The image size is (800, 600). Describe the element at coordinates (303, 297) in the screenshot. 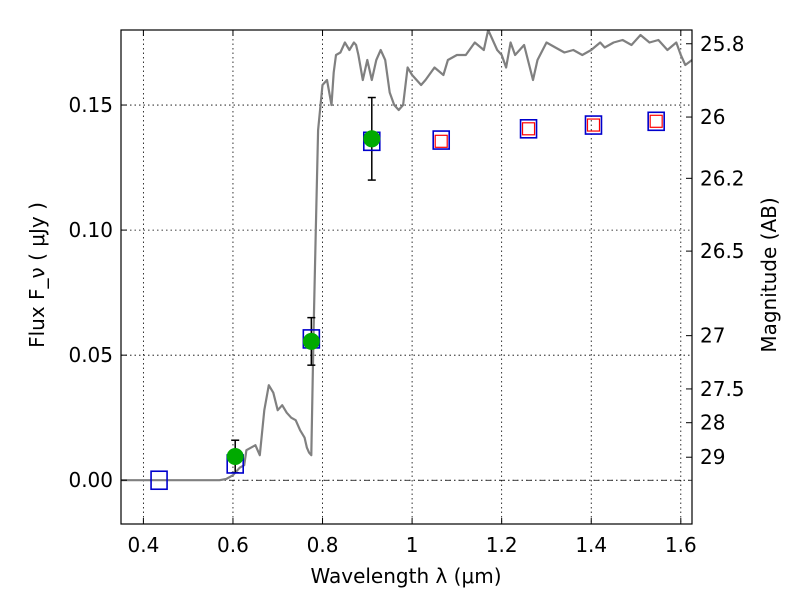

I see `observed-points-layer` at that location.